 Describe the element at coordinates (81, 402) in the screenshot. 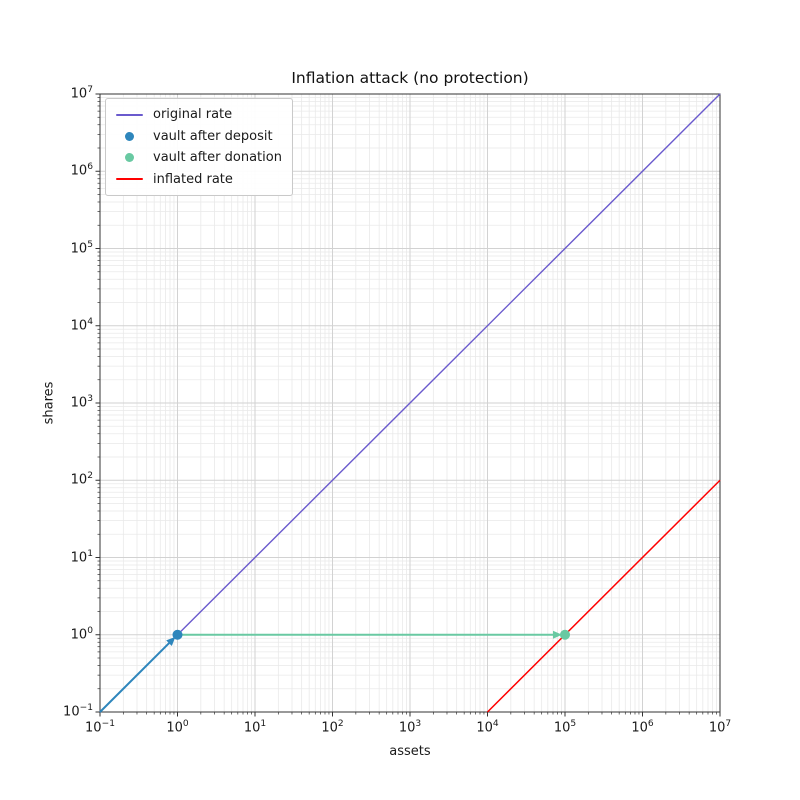

I see `y-tick-label: 10³` at that location.